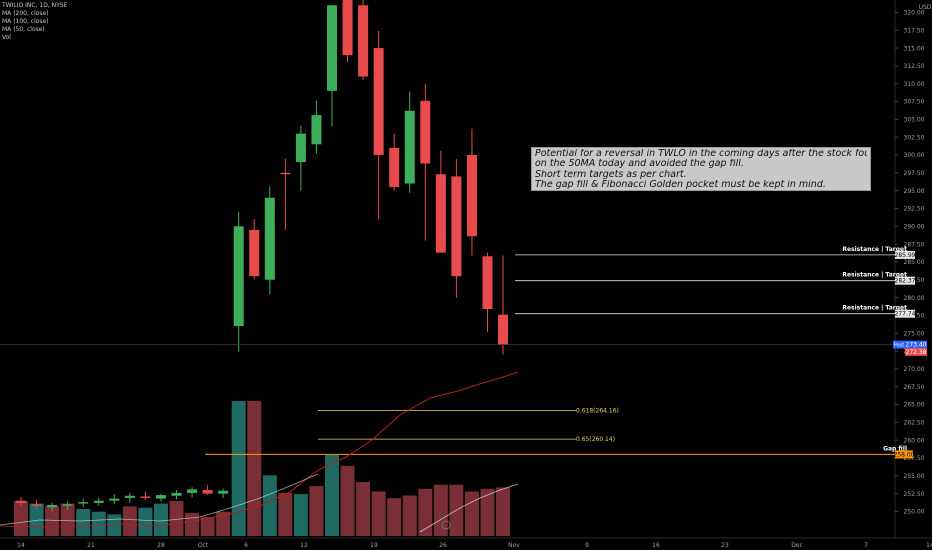  Describe the element at coordinates (914, 494) in the screenshot. I see `price-tick-label: 252.50` at that location.